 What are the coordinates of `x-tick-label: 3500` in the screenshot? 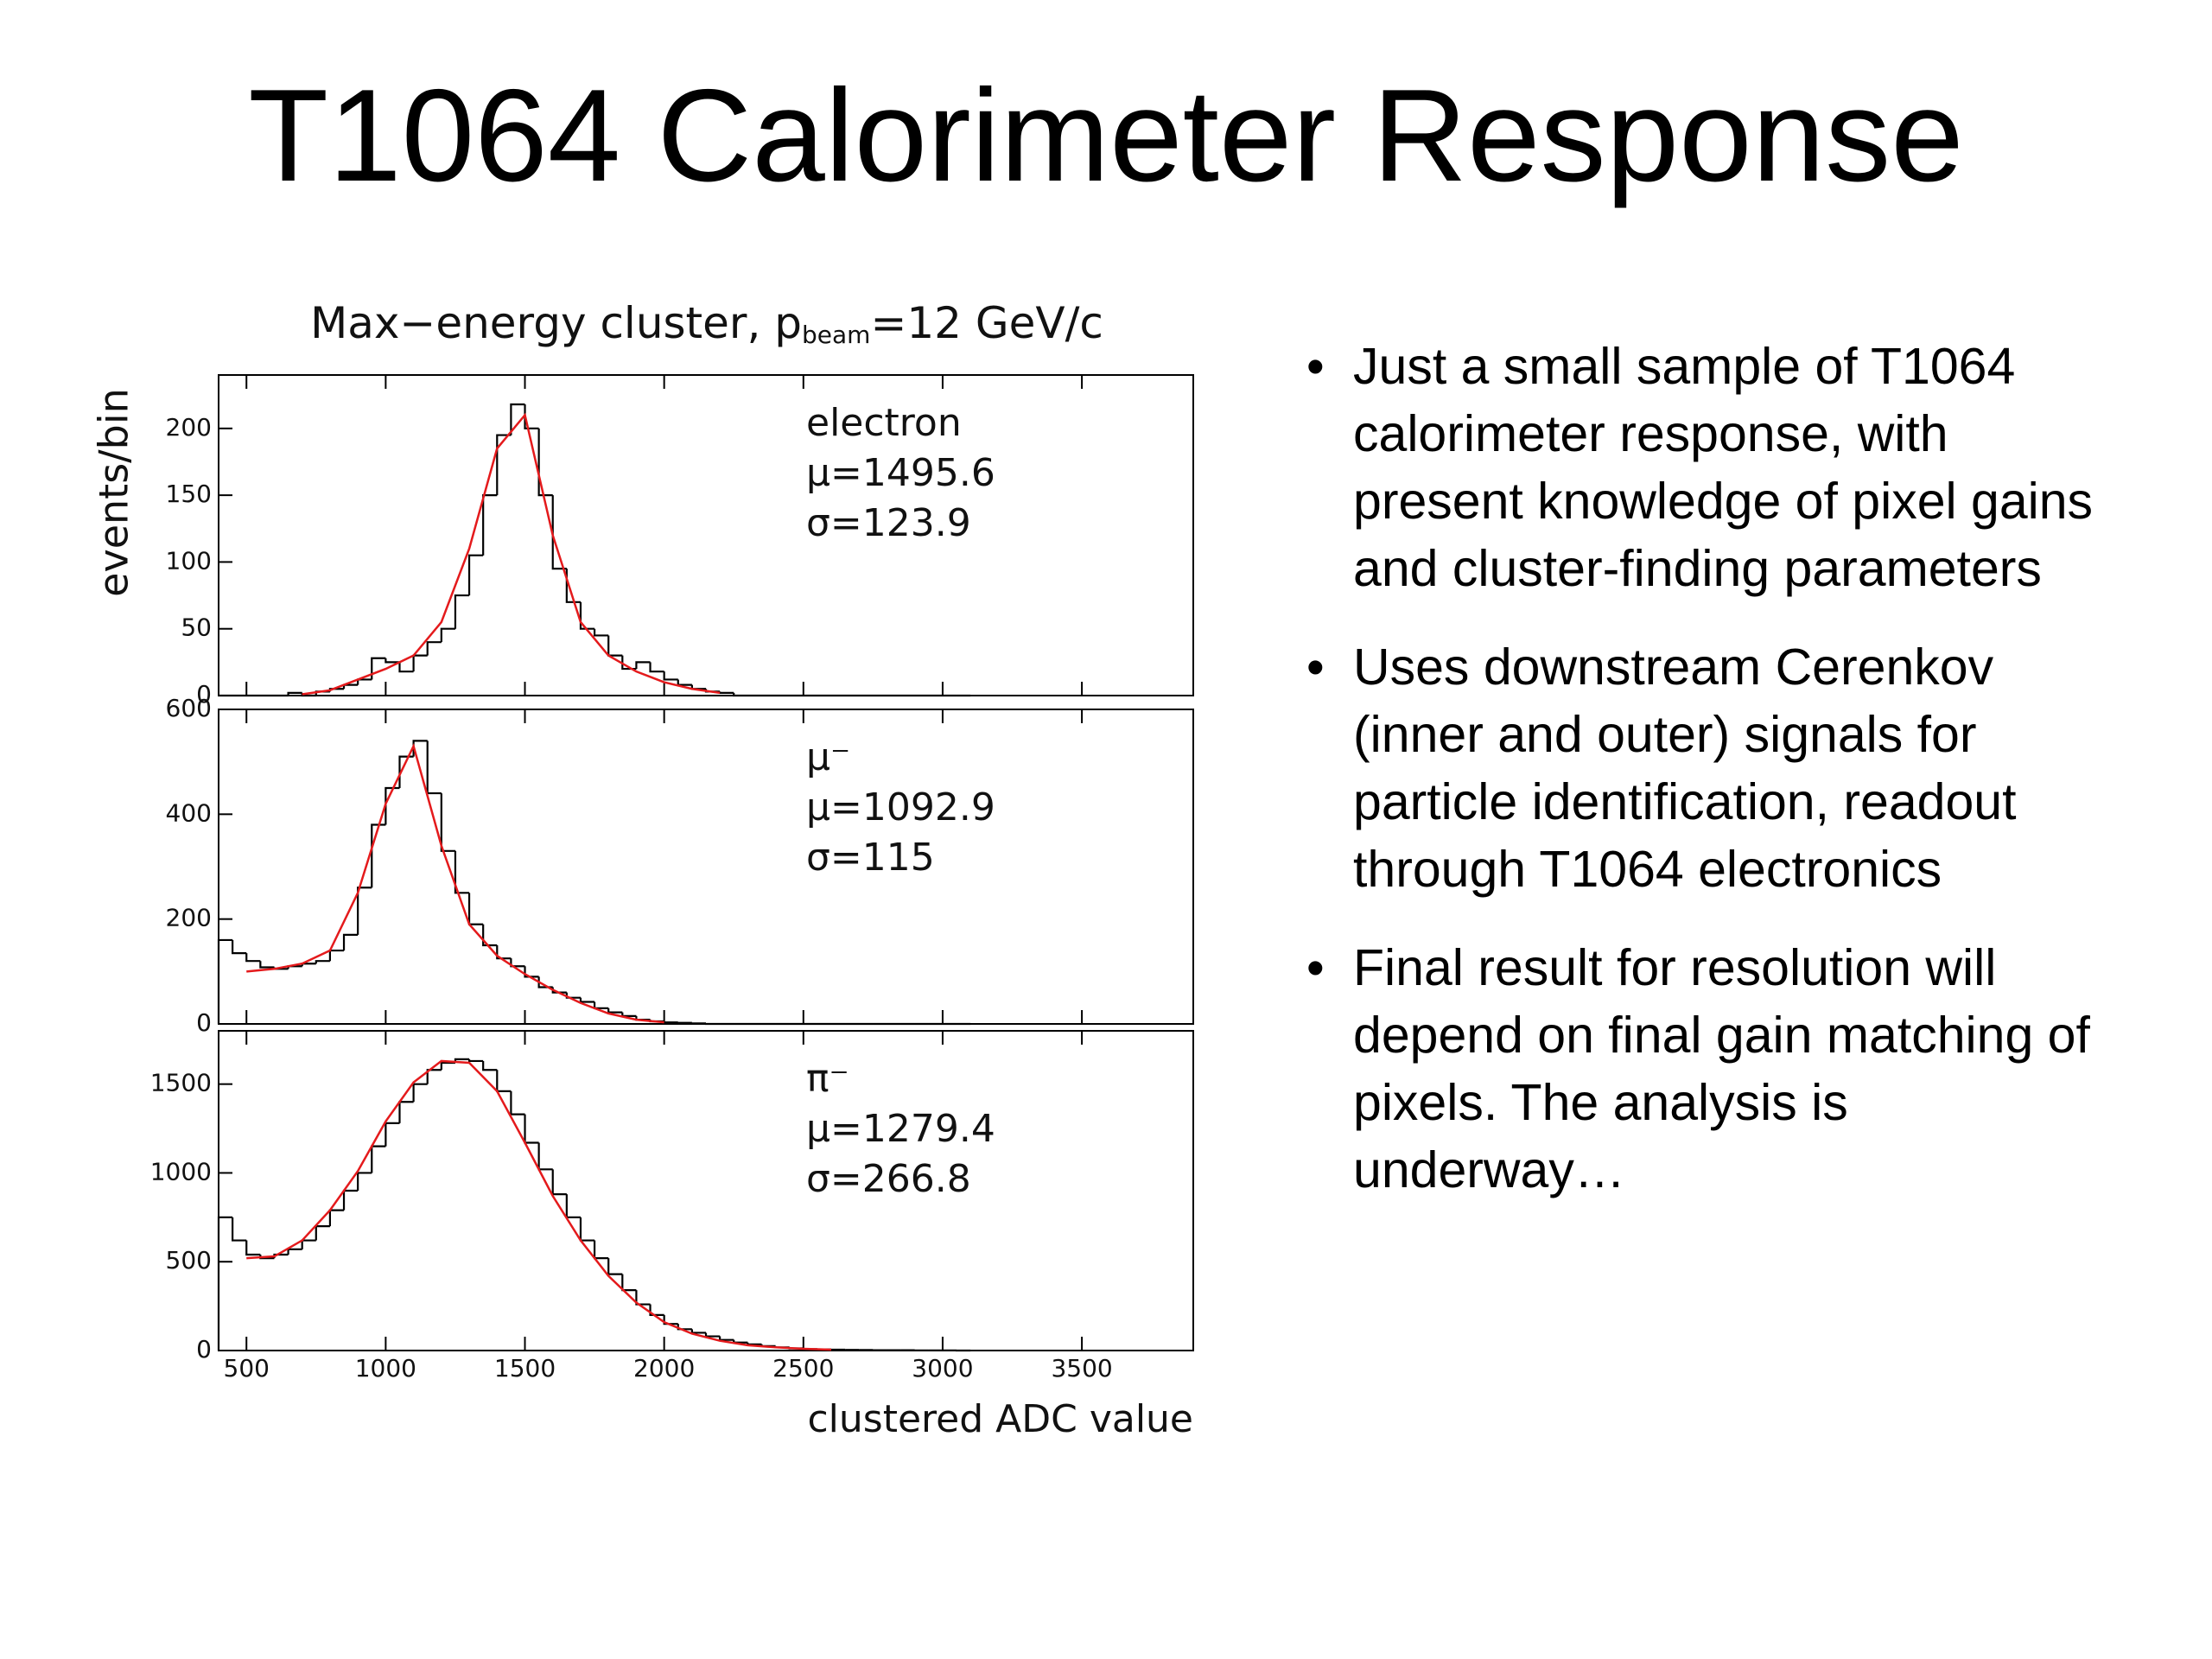 It's located at (1081, 1368).